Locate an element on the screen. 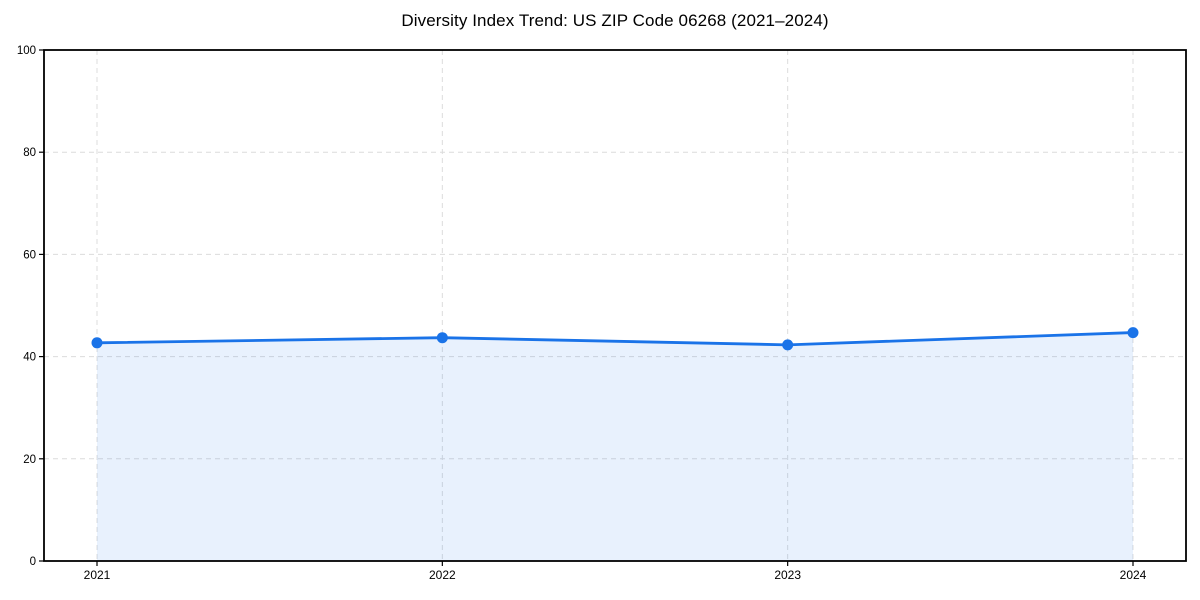 This screenshot has width=1200, height=600. data-points is located at coordinates (615, 339).